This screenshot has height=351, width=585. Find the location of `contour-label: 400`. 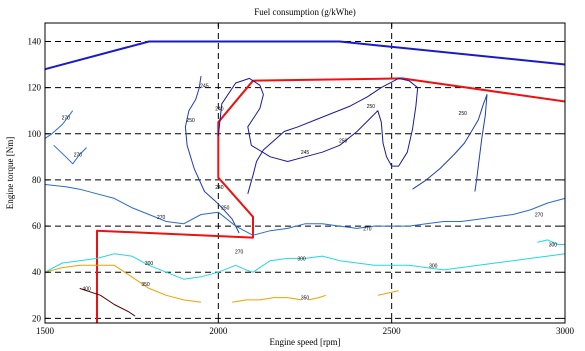

contour-label: 400 is located at coordinates (86, 289).